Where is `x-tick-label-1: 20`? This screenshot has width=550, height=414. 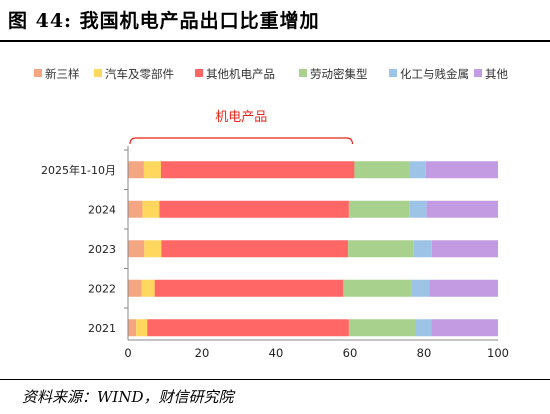
x-tick-label-1: 20 is located at coordinates (202, 353).